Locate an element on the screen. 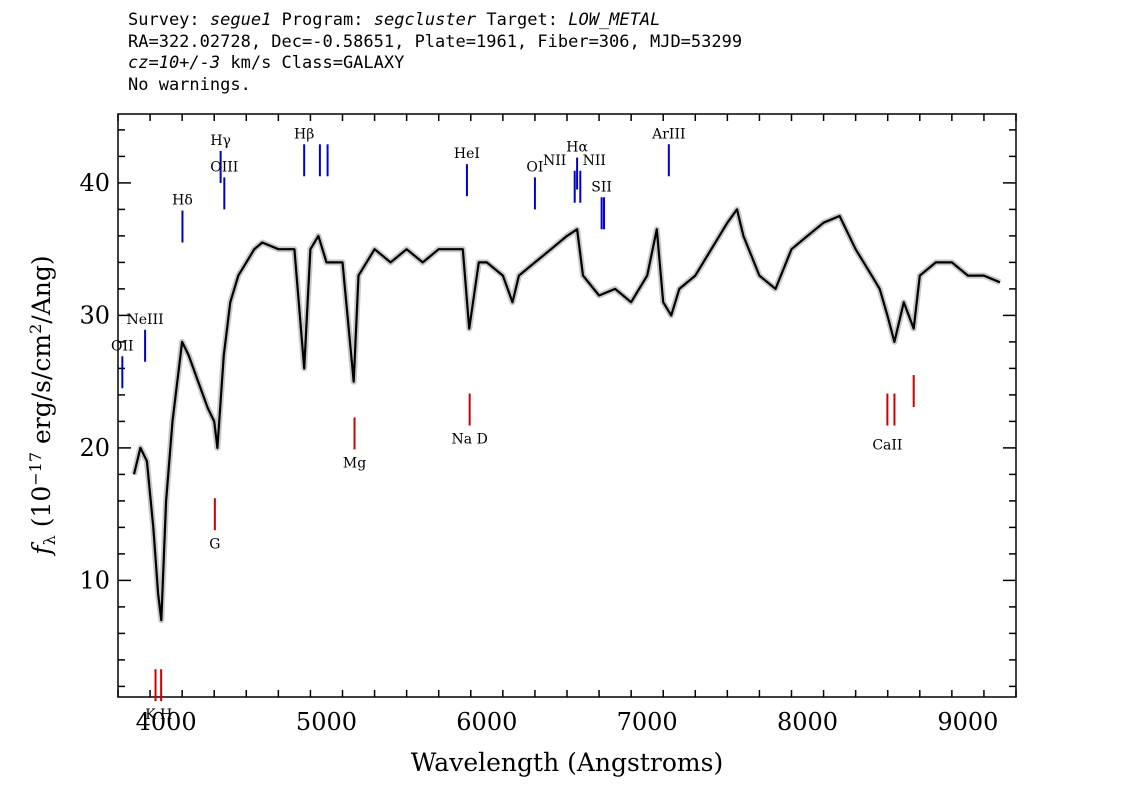  x-tick-labels: 4000 5000 6000 7000 8000 9000 is located at coordinates (567, 722).